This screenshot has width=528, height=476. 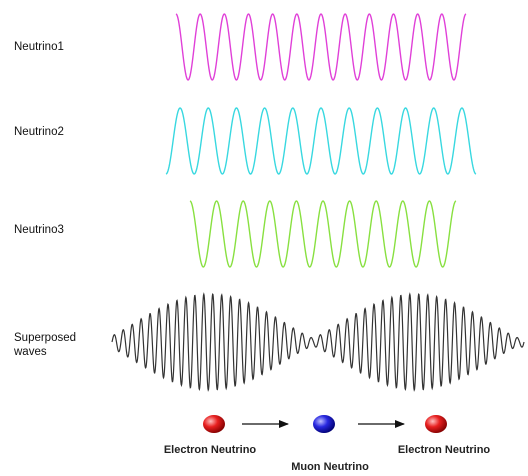 I want to click on neutrino1-wave, so click(x=321, y=47).